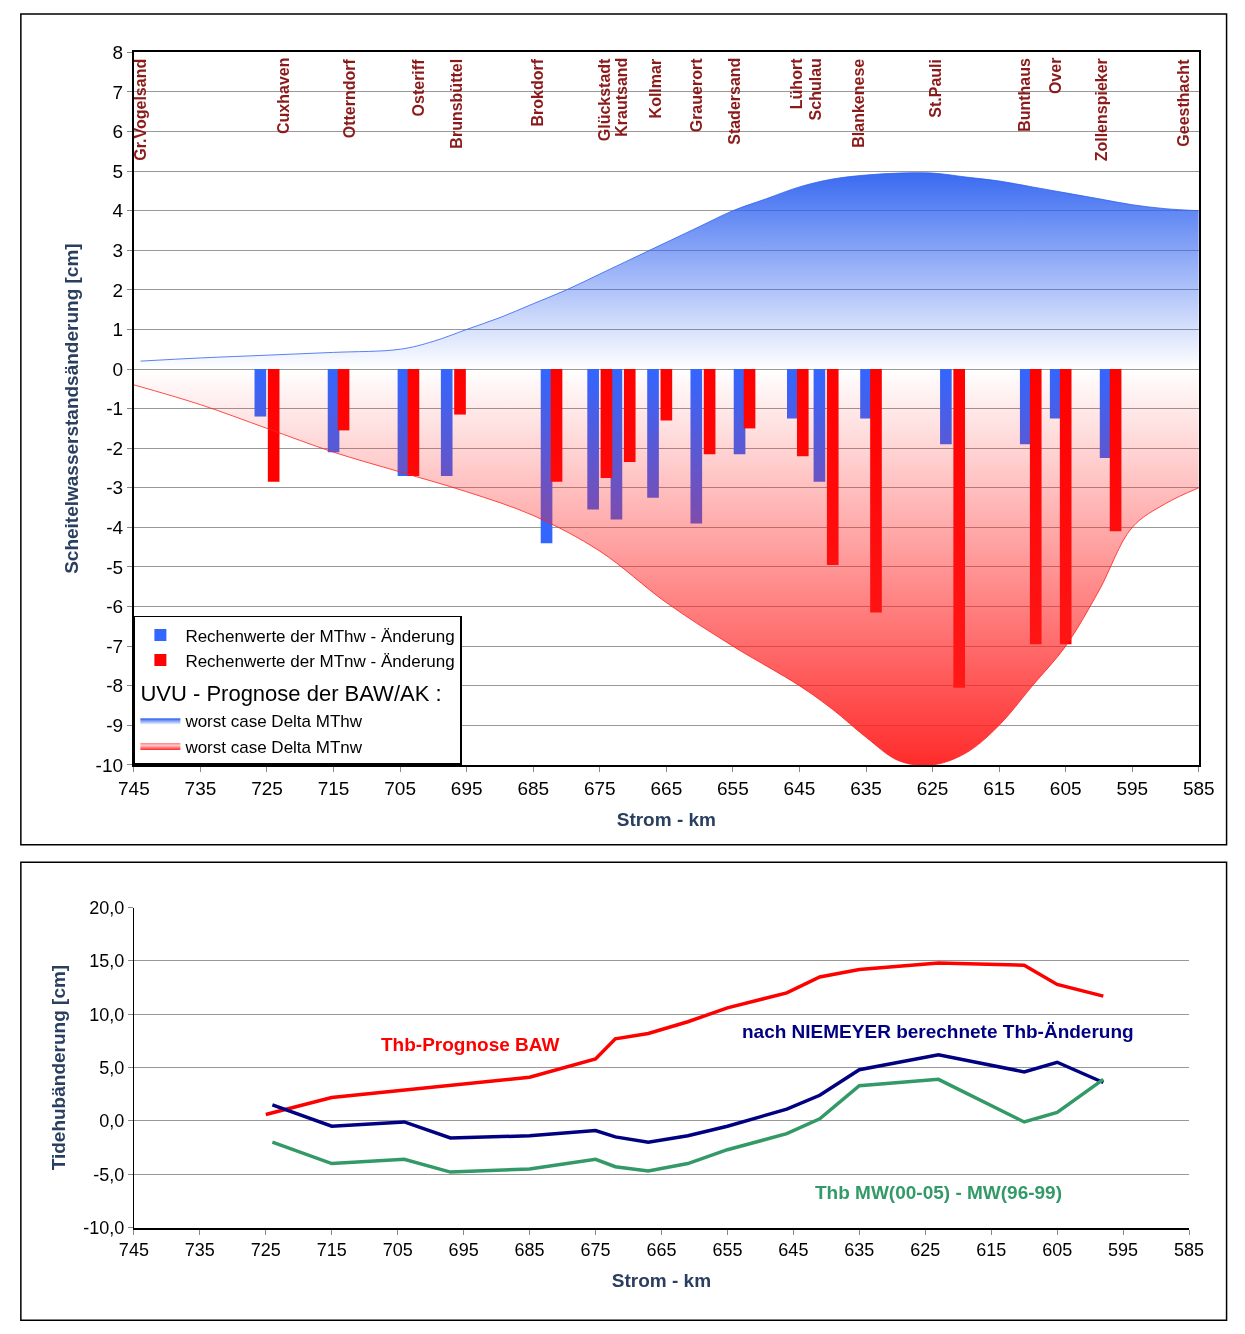  I want to click on y-tick-label: 7, so click(118, 92).